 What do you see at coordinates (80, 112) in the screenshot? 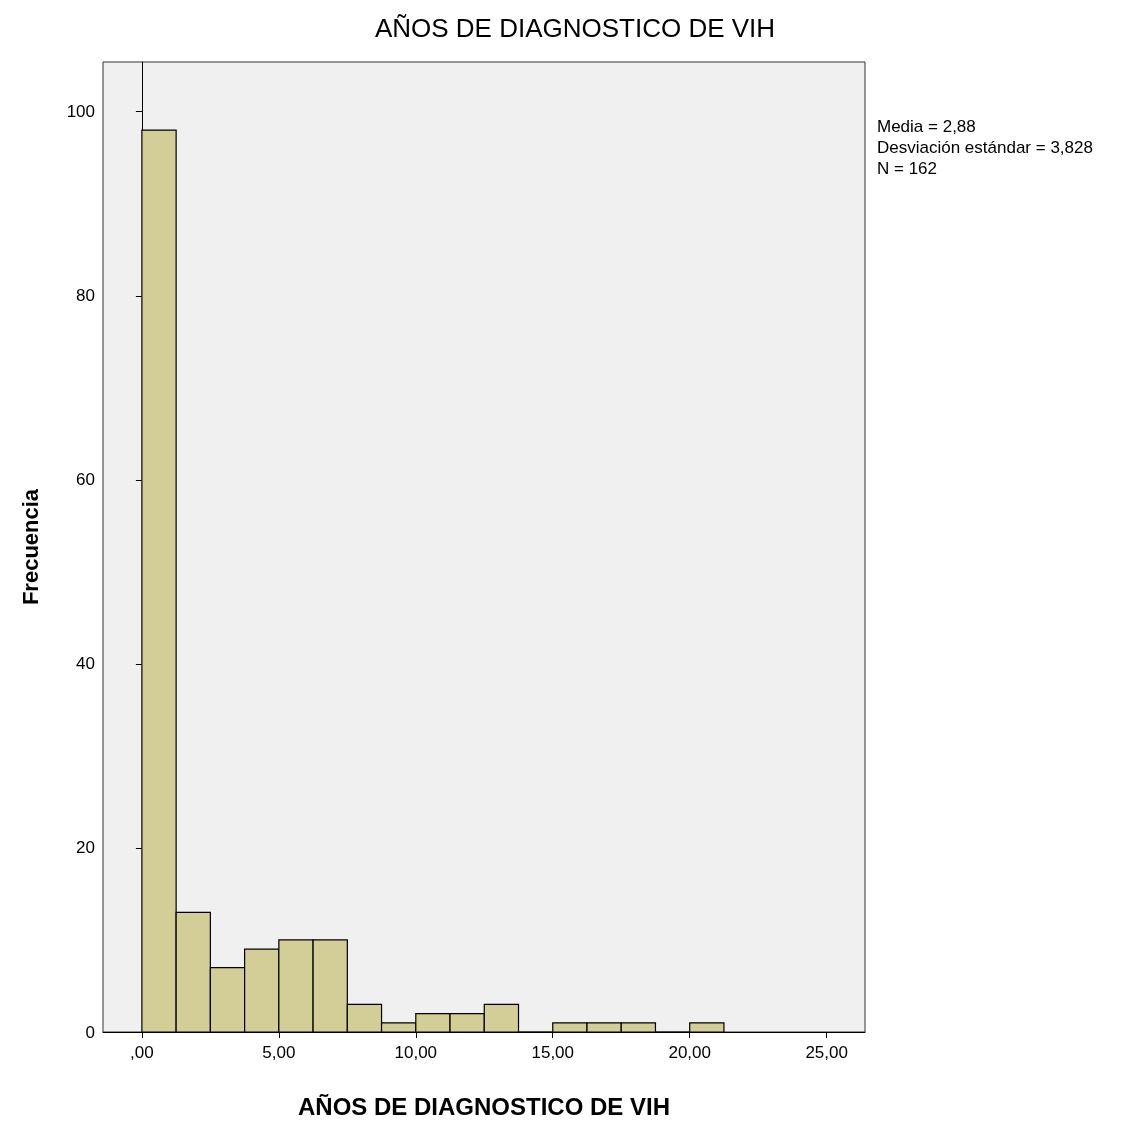
I see `y-tick-label: 100` at bounding box center [80, 112].